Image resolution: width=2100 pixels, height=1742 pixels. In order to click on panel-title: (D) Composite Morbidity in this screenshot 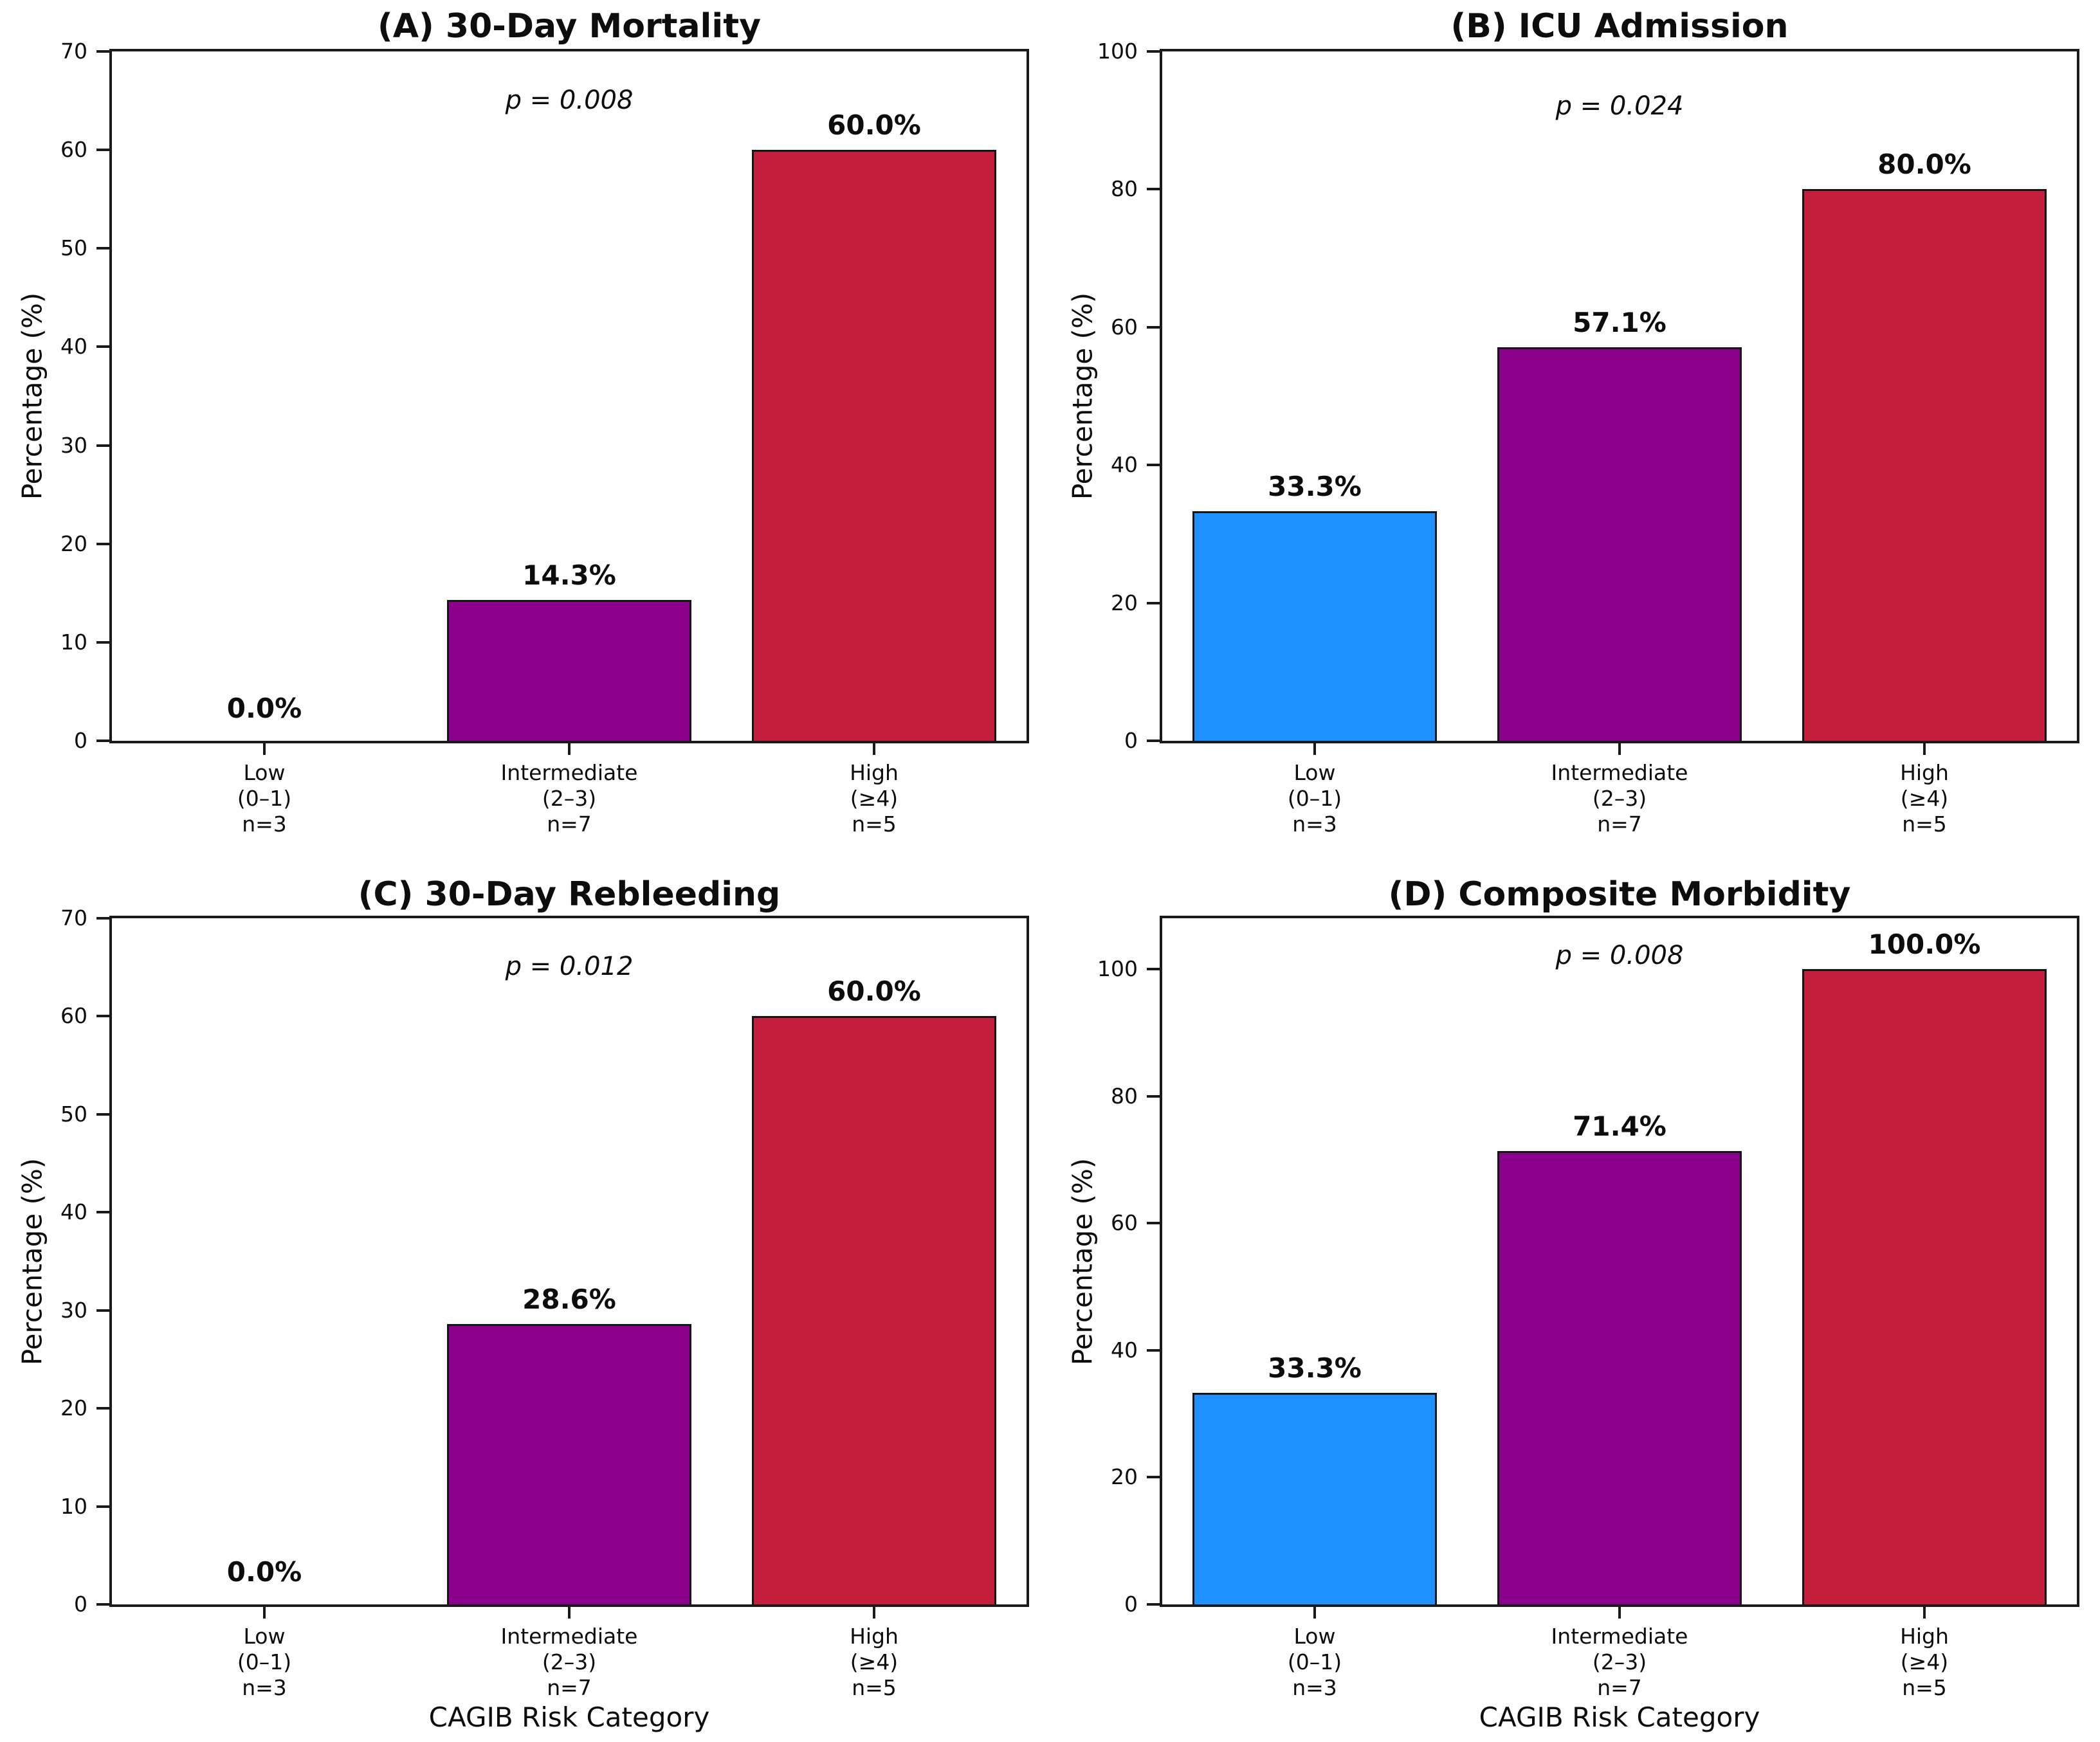, I will do `click(1619, 895)`.